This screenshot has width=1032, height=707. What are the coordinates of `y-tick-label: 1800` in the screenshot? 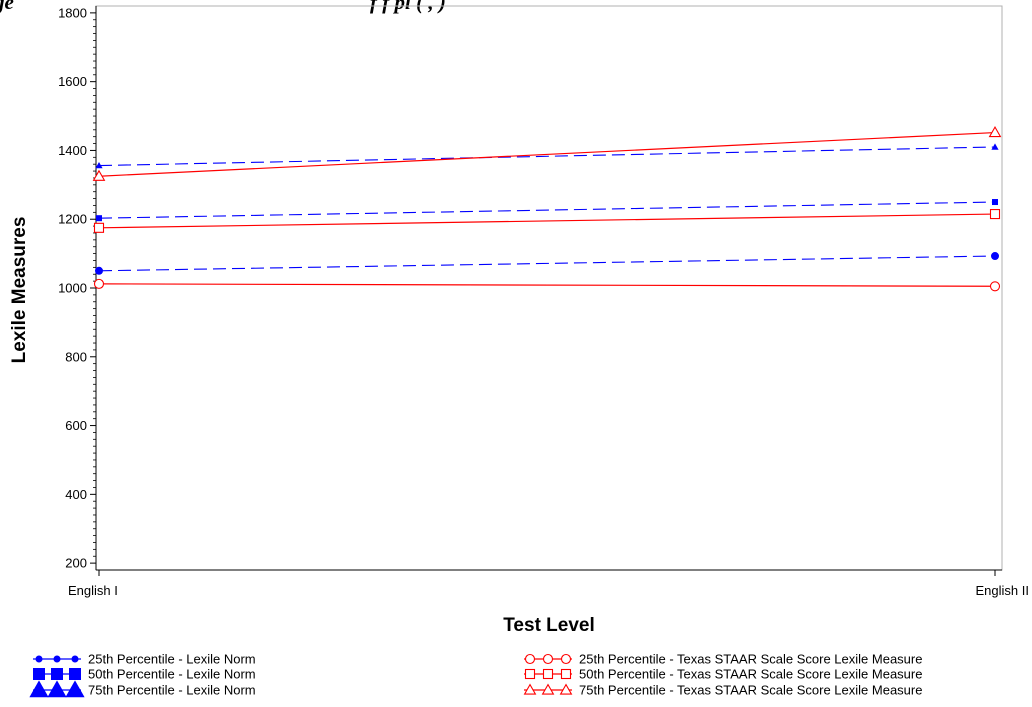 It's located at (72, 12).